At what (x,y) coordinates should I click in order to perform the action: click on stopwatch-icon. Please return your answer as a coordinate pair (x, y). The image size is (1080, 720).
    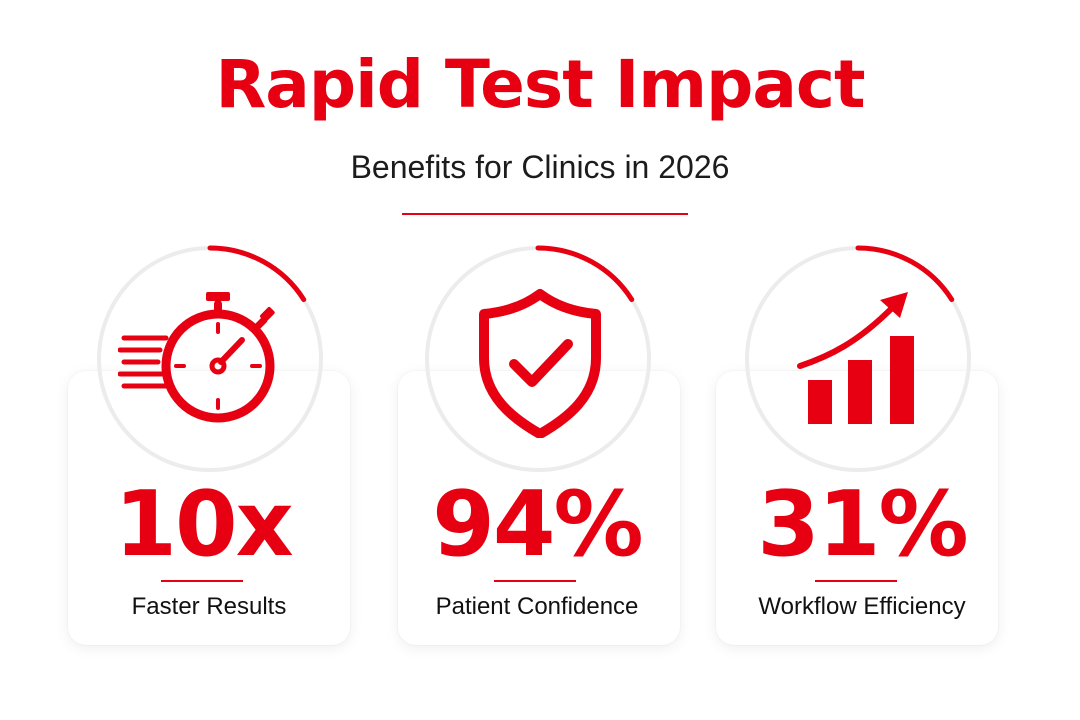
    Looking at the image, I should click on (200, 358).